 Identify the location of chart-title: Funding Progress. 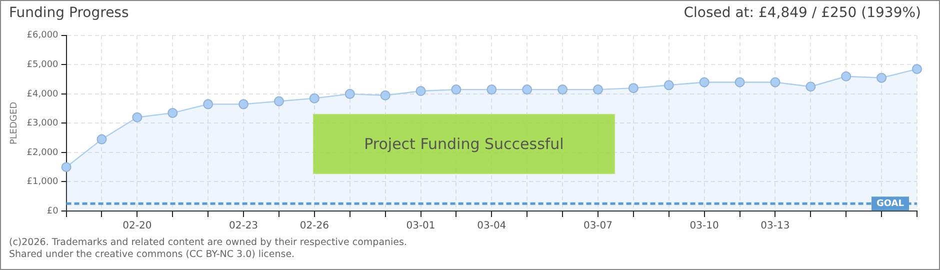
(69, 14).